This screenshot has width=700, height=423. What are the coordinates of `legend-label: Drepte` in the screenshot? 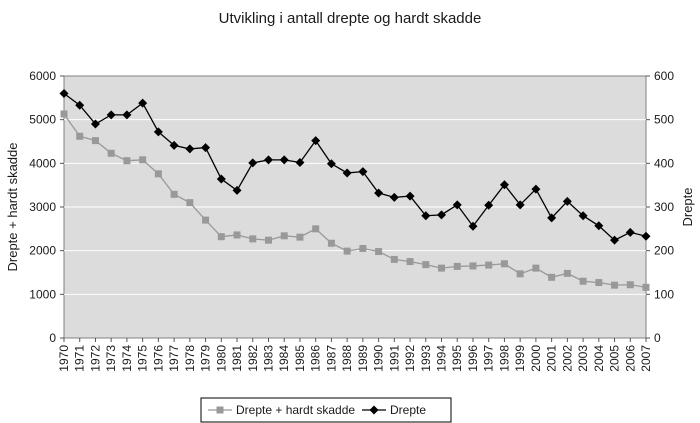 It's located at (408, 410).